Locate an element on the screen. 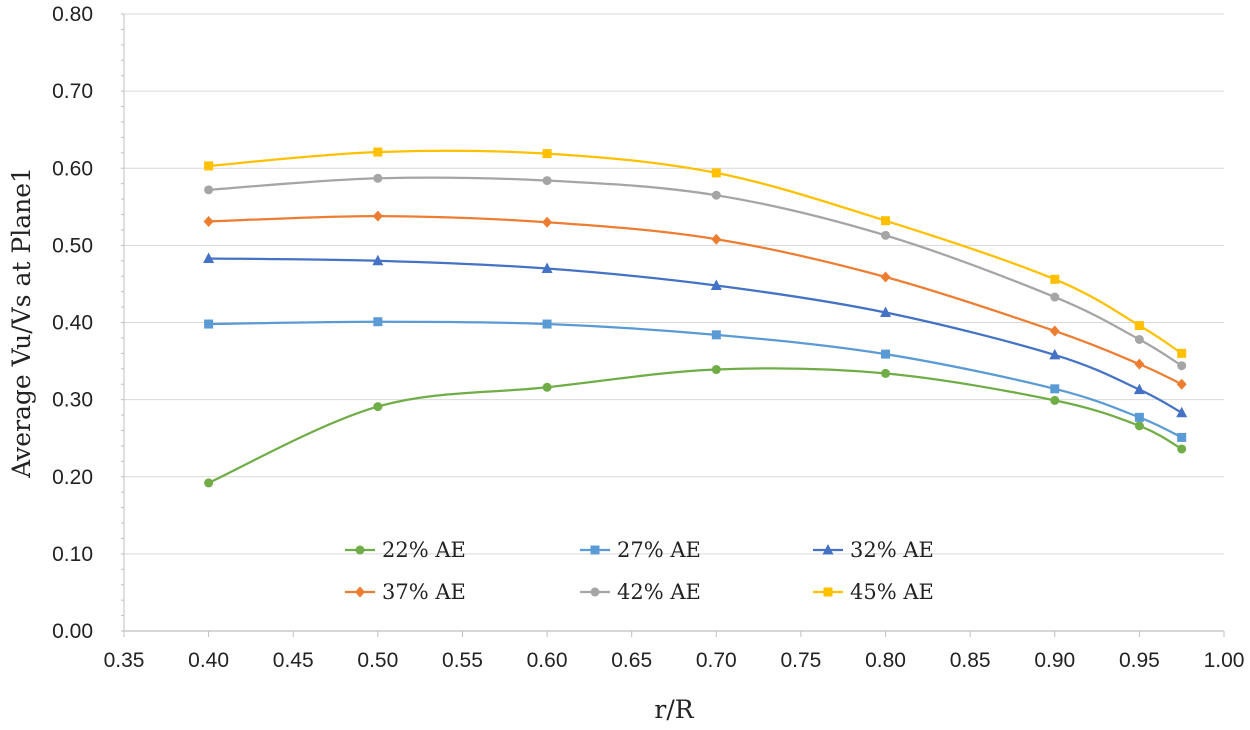 Image resolution: width=1250 pixels, height=730 pixels. y-tick-label: 0.00 is located at coordinates (72, 631).